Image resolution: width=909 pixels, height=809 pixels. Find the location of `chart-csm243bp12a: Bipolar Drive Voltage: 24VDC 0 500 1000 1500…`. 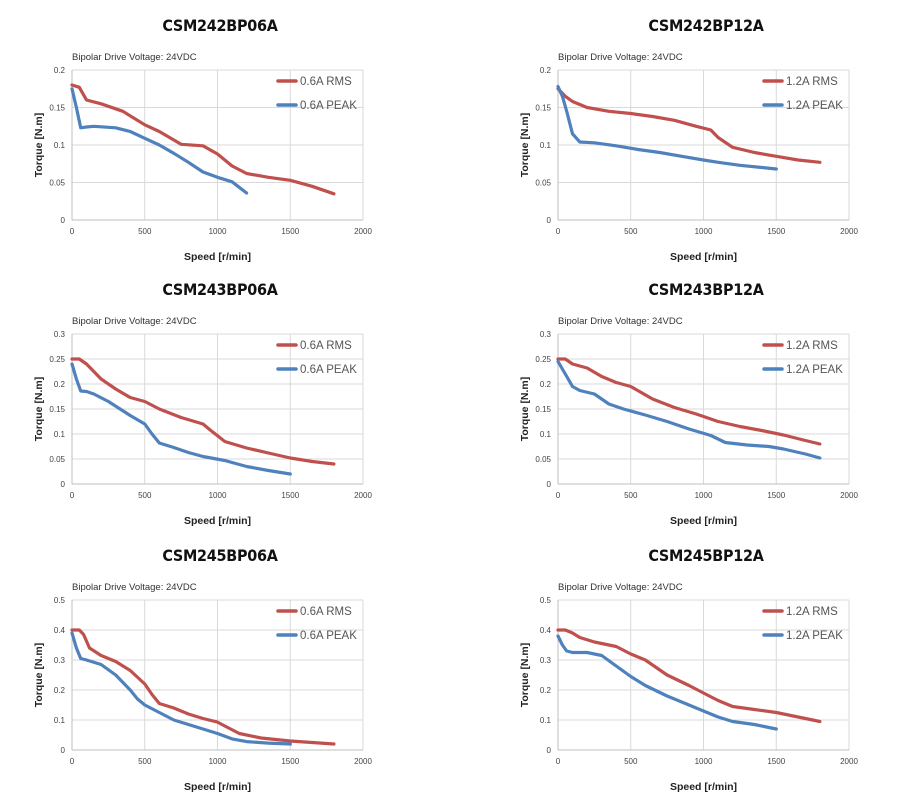

chart-csm243bp12a: Bipolar Drive Voltage: 24VDC 0 500 1000 1500… is located at coordinates (688, 421).